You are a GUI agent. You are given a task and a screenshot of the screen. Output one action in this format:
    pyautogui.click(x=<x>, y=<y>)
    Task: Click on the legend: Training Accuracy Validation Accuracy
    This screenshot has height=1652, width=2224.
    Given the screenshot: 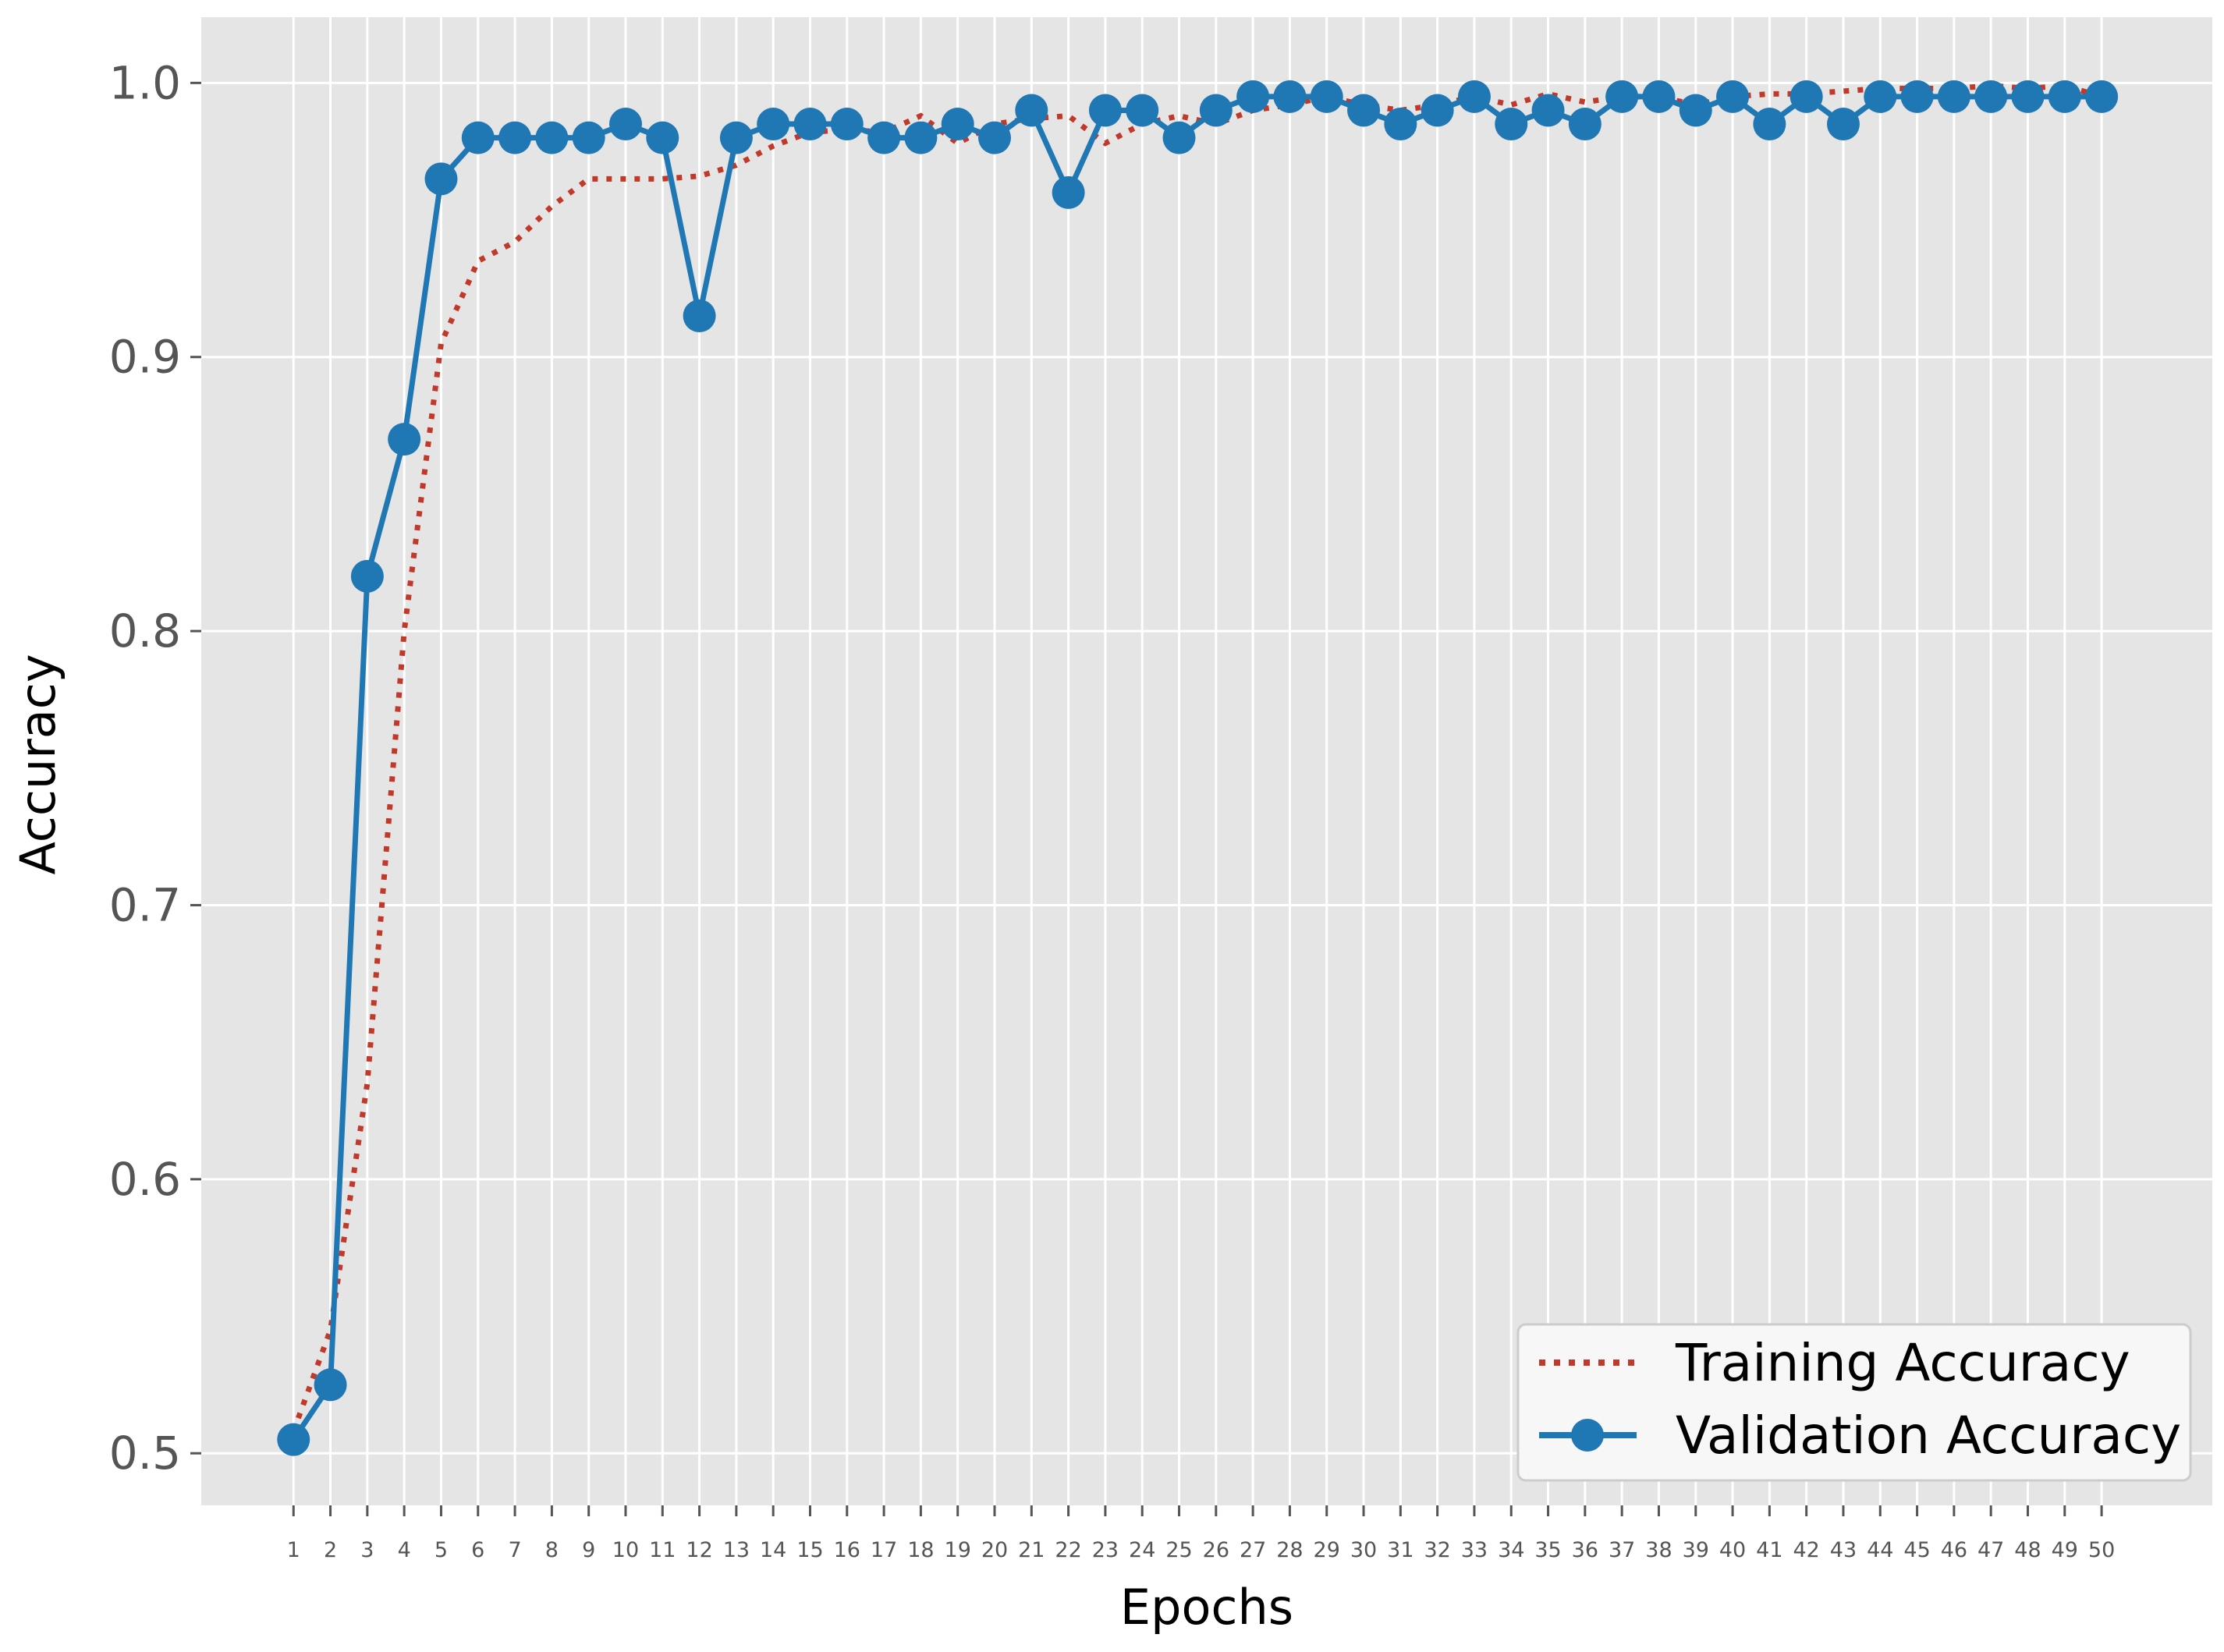 What is the action you would take?
    pyautogui.click(x=1854, y=1402)
    